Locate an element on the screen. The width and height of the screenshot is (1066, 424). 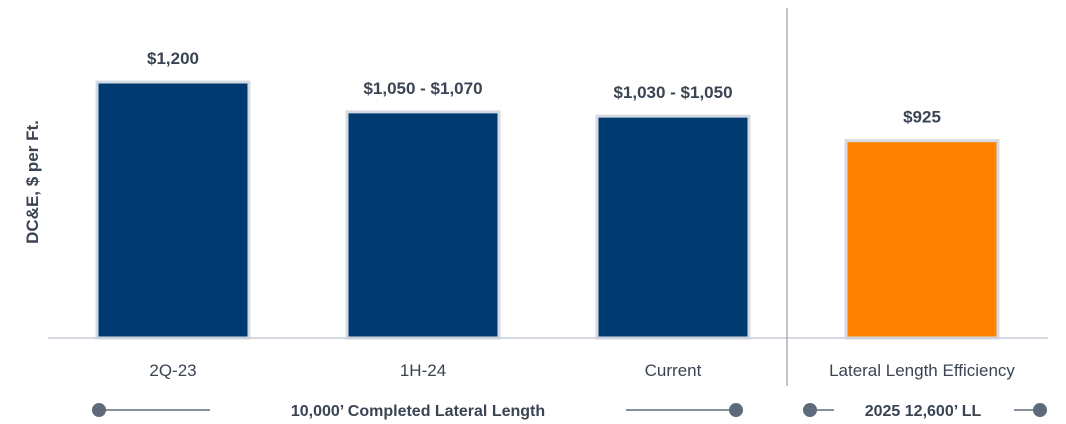
value-label-3: $925 is located at coordinates (922, 117).